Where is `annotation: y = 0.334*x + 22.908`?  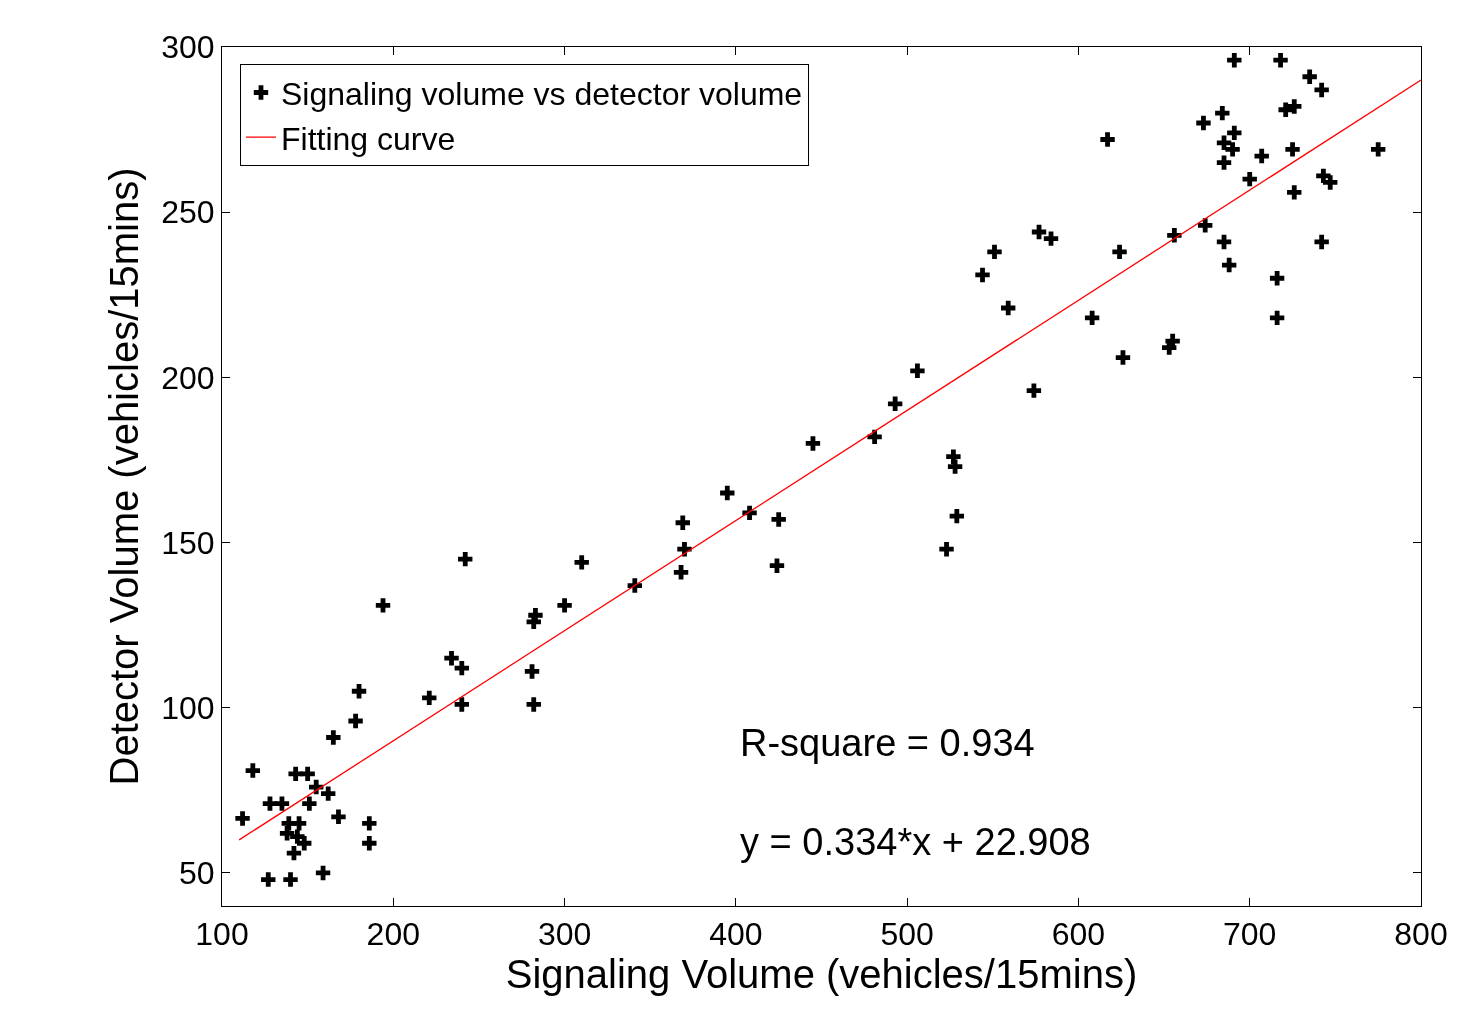 annotation: y = 0.334*x + 22.908 is located at coordinates (915, 842).